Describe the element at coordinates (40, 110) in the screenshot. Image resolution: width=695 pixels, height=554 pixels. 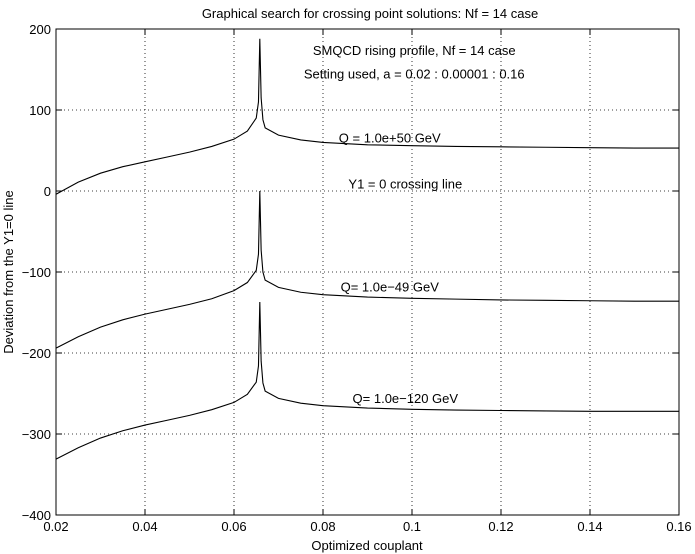
I see `y-tick-label: 100` at that location.